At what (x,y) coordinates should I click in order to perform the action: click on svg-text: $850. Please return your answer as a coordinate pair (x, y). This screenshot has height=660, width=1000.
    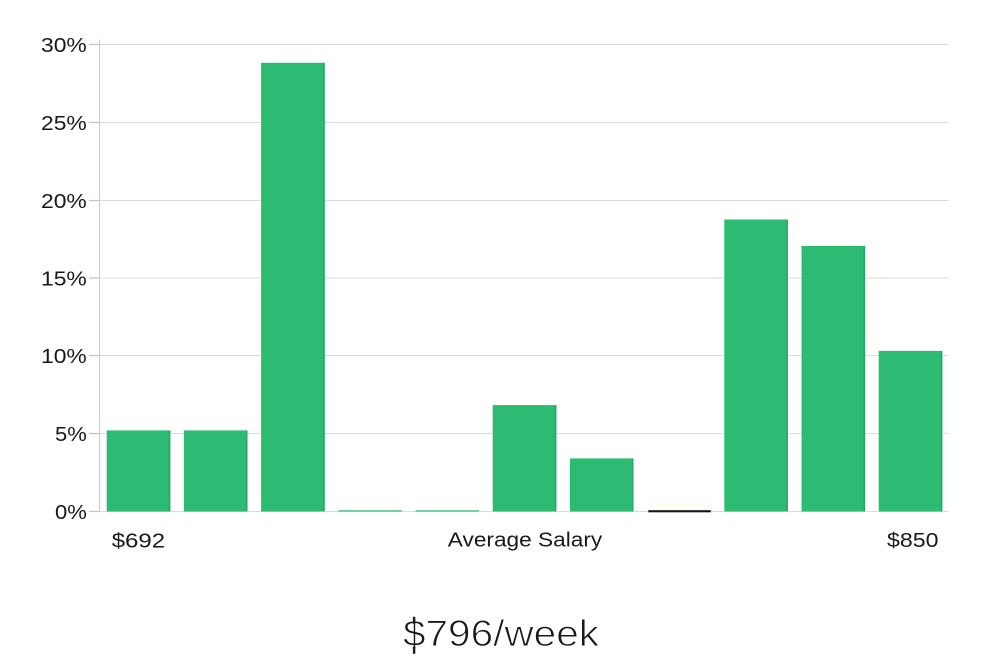
    Looking at the image, I should click on (912, 540).